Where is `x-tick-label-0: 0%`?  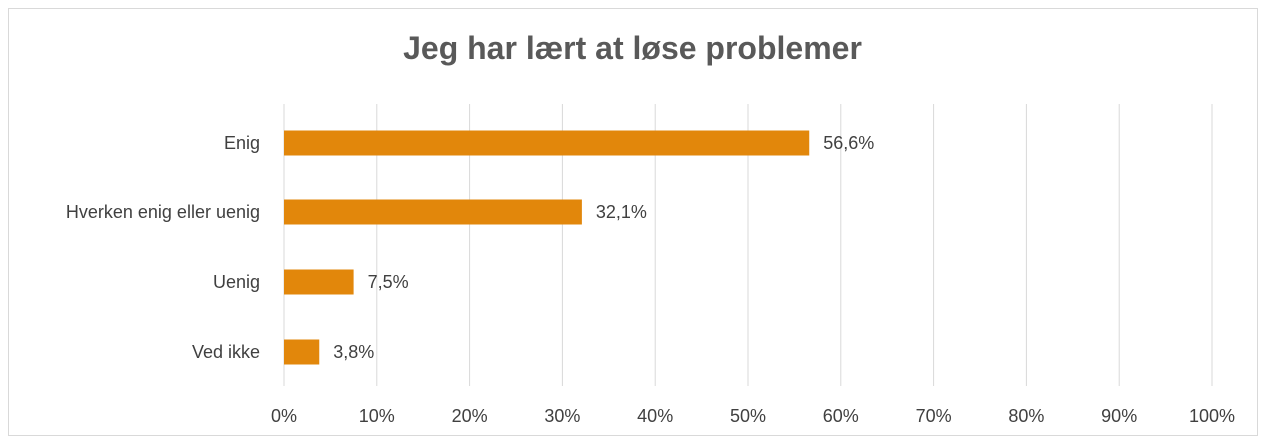
x-tick-label-0: 0% is located at coordinates (284, 416).